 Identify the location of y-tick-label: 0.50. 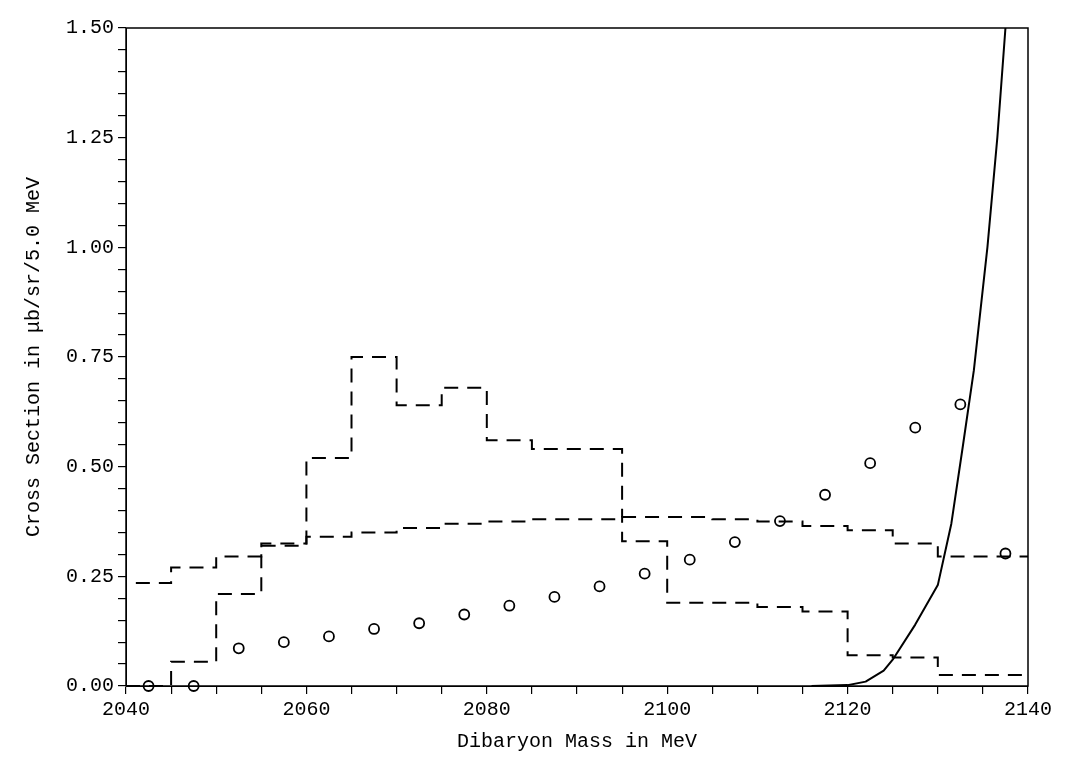
(90, 466).